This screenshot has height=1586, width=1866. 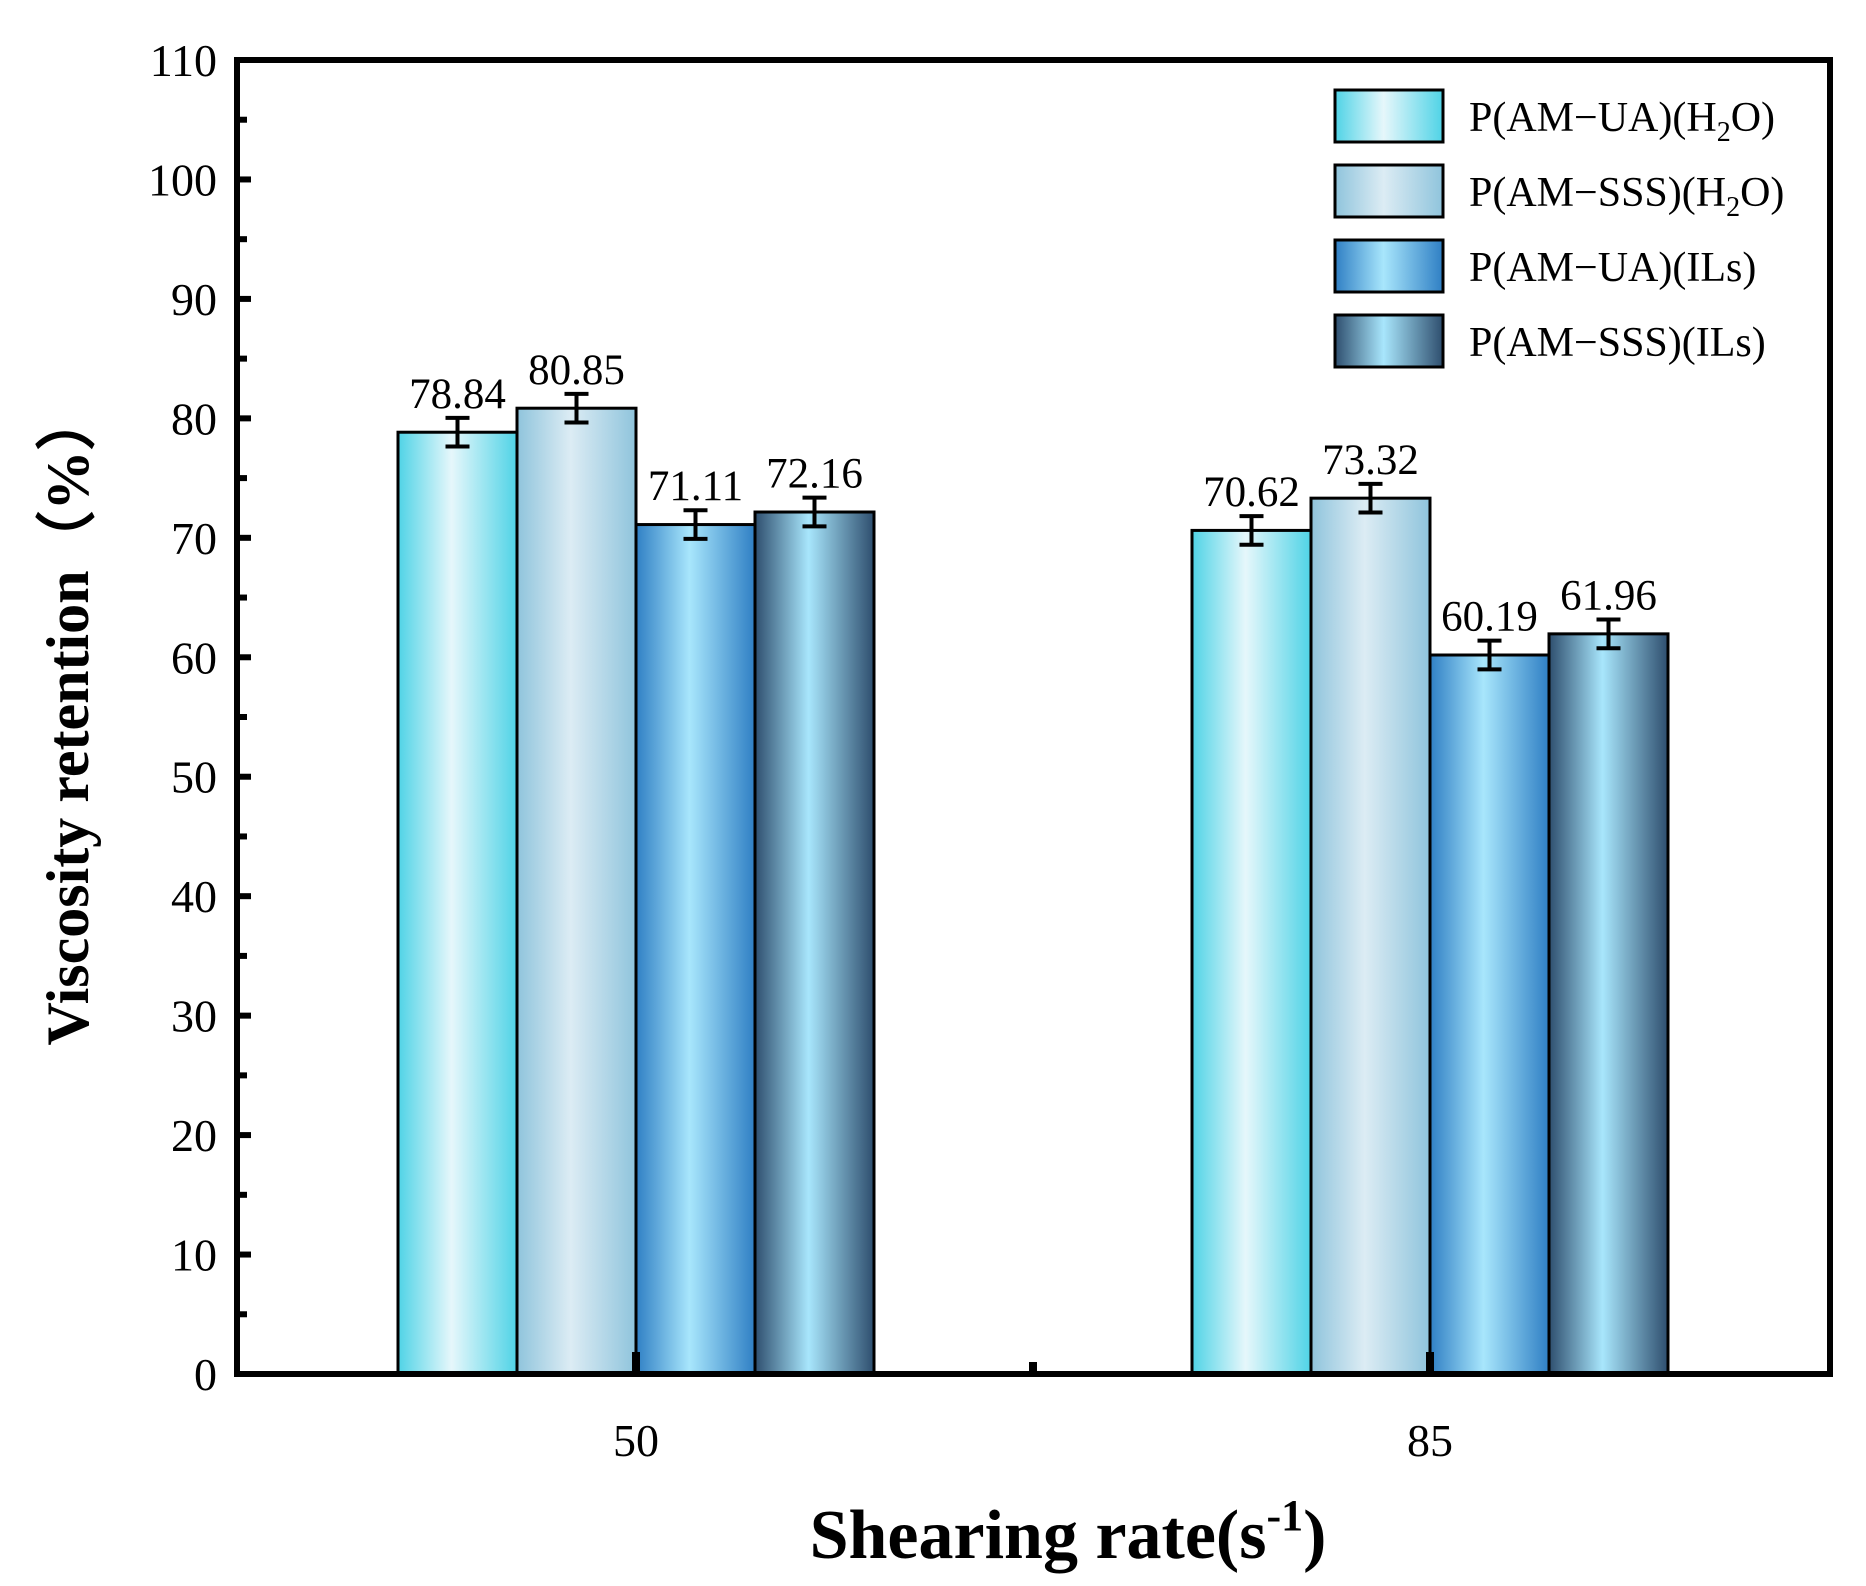 I want to click on data-label: 60.19, so click(x=1489, y=617).